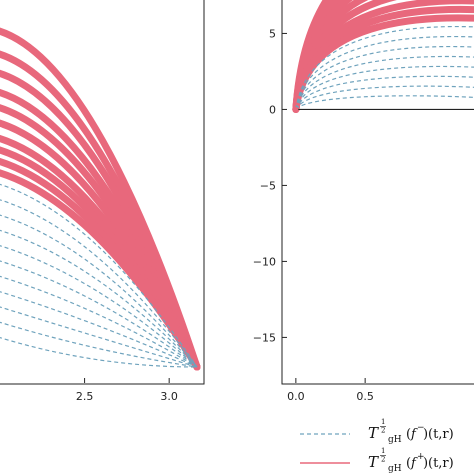 This screenshot has height=474, width=474. I want to click on legend-sign-0: −, so click(421, 428).